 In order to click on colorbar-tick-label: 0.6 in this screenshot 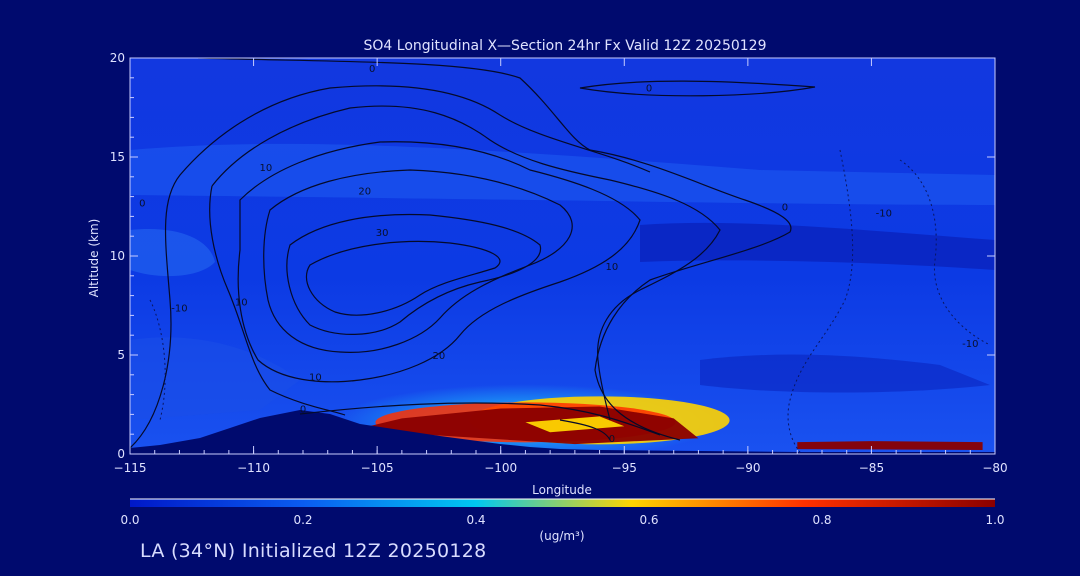, I will do `click(648, 520)`.